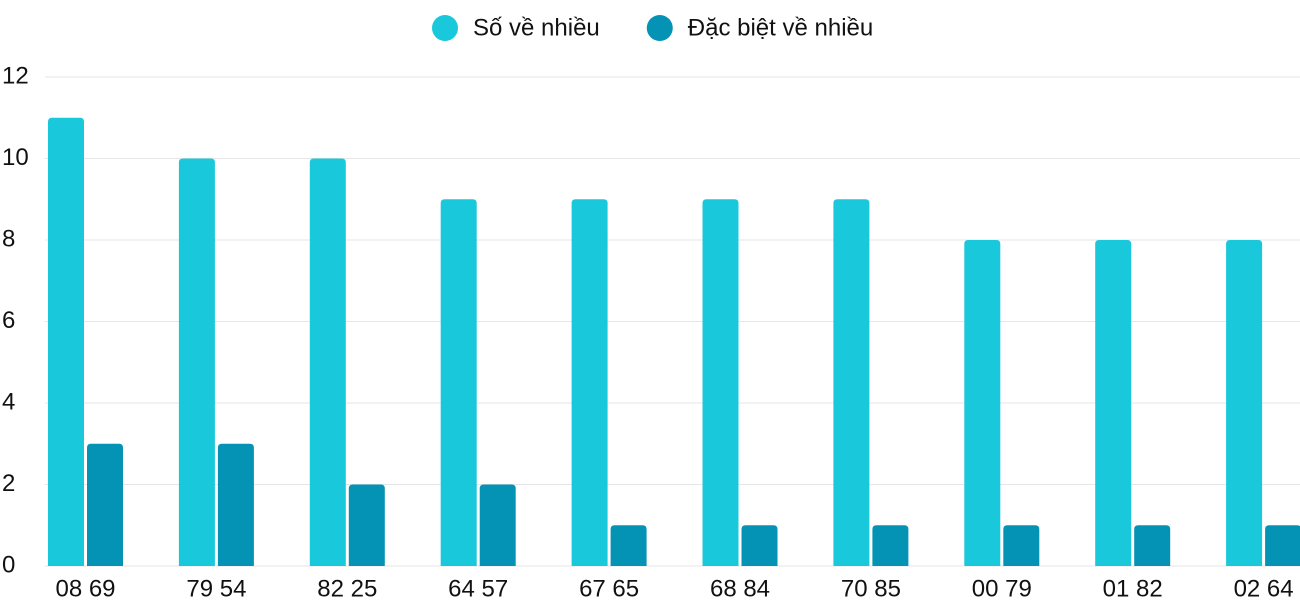  Describe the element at coordinates (15, 157) in the screenshot. I see `y-tick-label: 10` at that location.